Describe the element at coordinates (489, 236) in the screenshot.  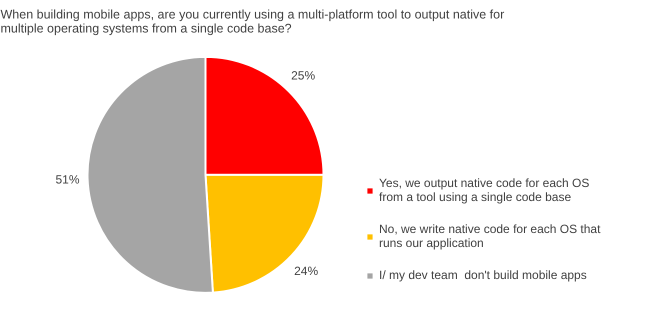
I see `legend-label: No, we write native code for each OS that runs our application` at that location.